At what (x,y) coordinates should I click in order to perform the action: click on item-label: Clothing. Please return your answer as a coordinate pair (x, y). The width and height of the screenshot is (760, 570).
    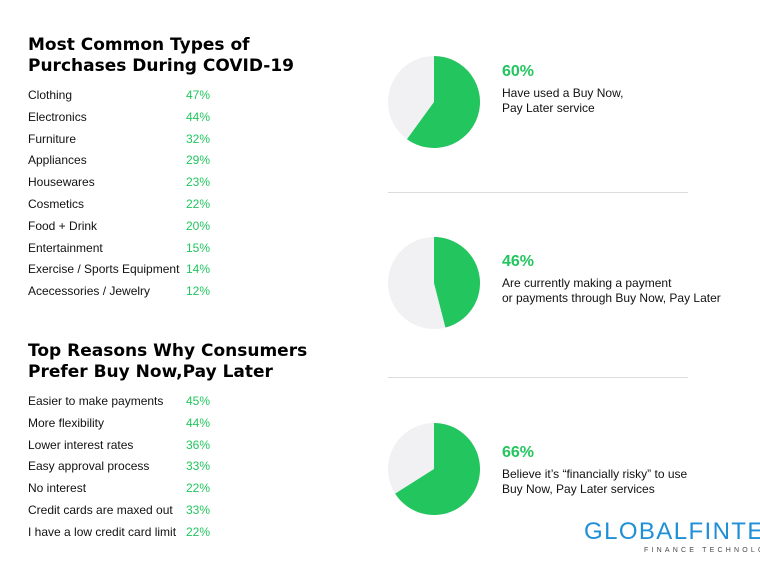
    Looking at the image, I should click on (50, 95).